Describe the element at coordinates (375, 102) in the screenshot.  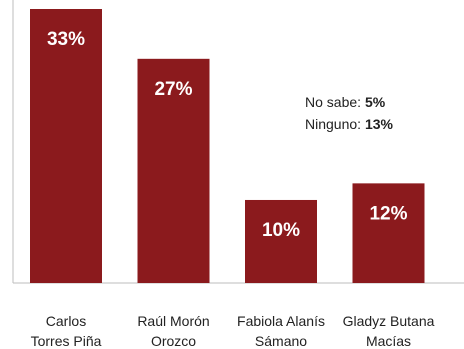
I see `annotation-value: 5%` at that location.